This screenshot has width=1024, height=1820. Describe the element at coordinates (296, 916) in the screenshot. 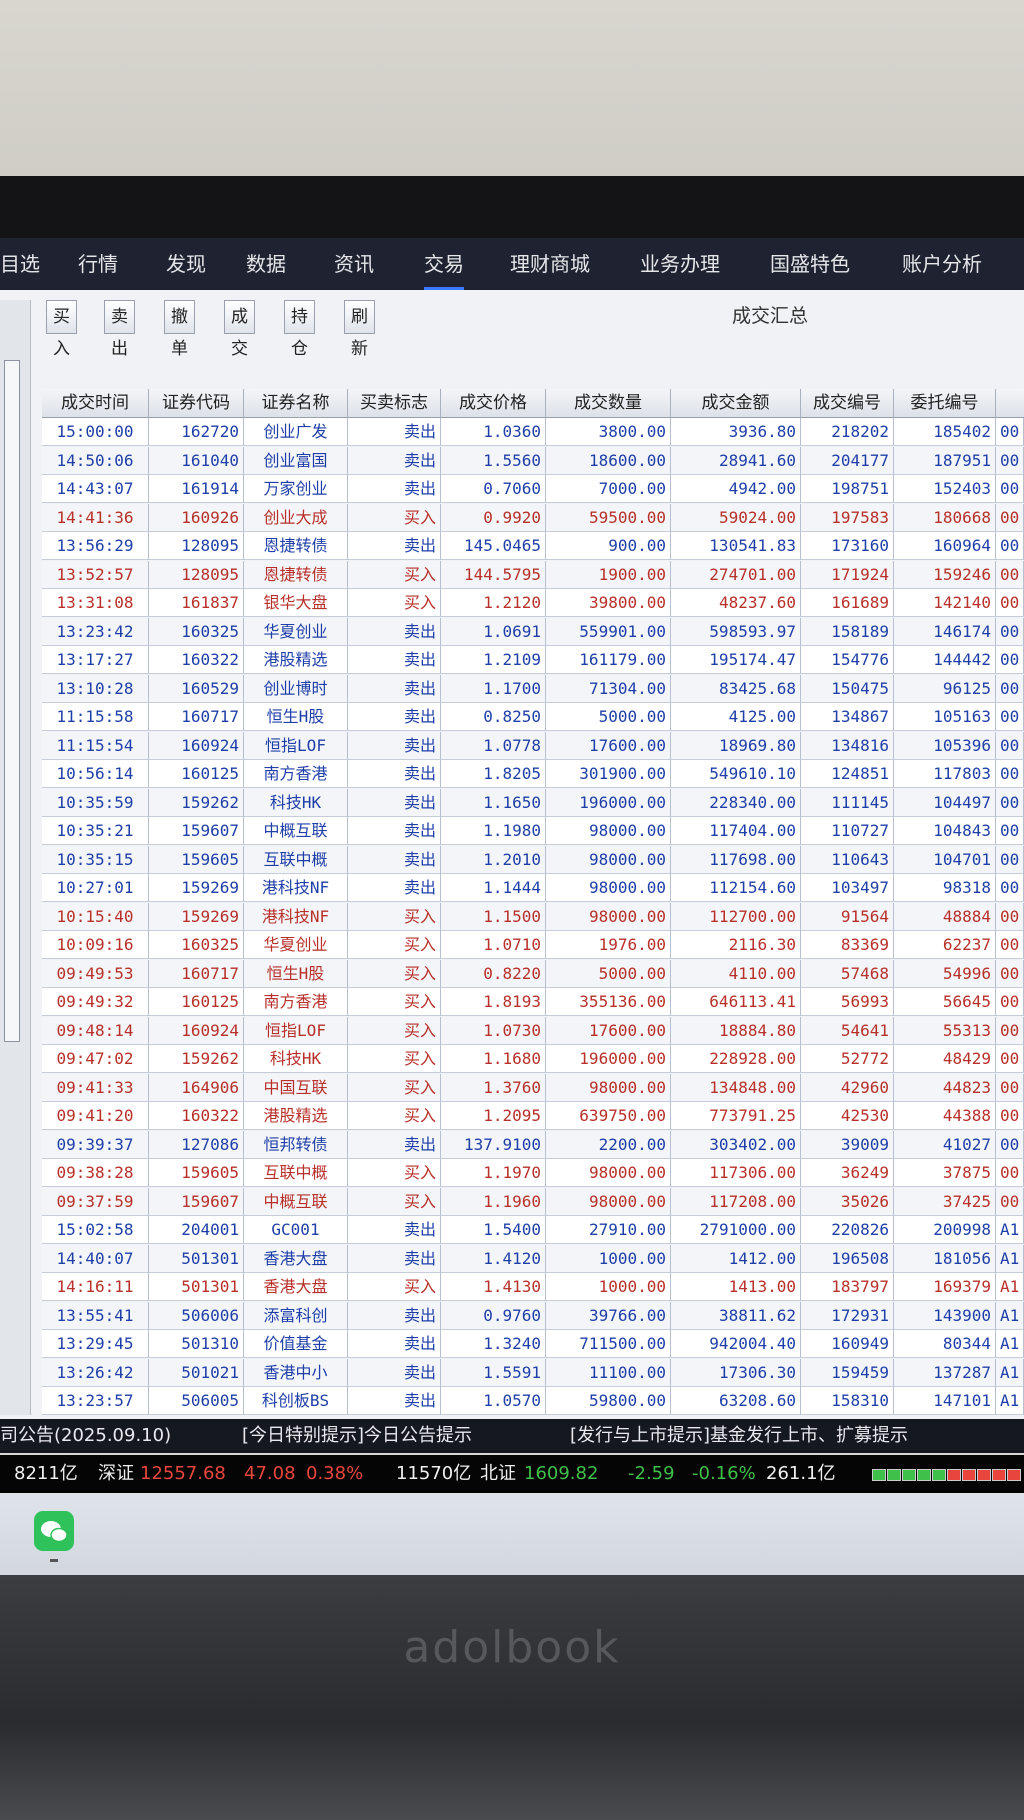

I see `table-cell: 港科技NF` at that location.